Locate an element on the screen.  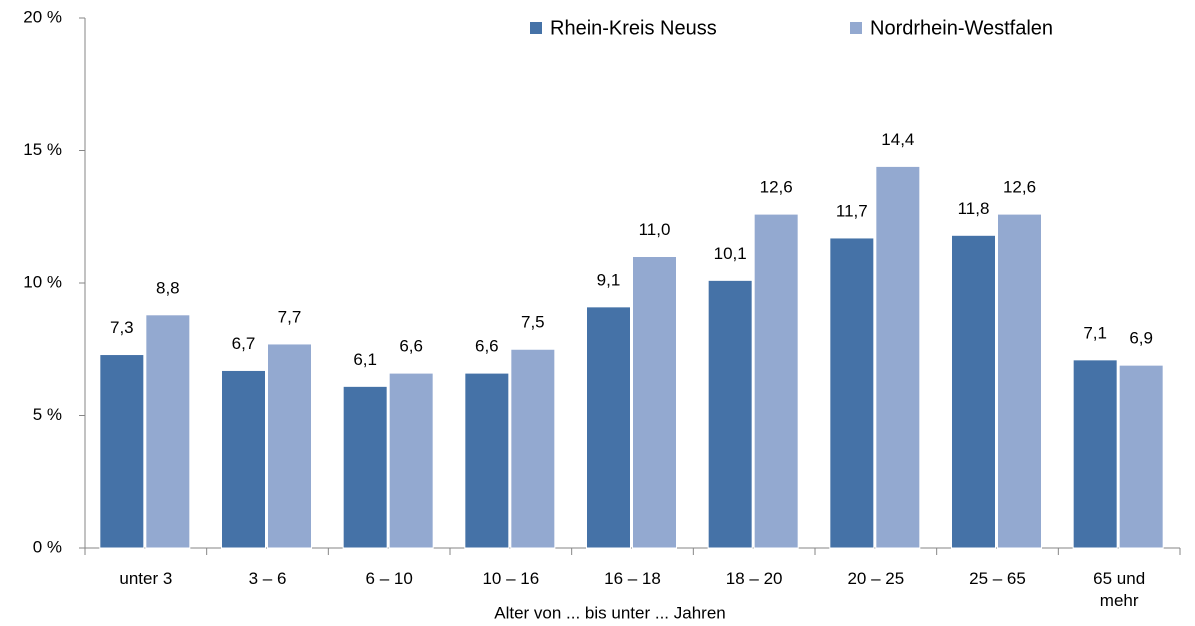
y-tick-label: 15 % is located at coordinates (42, 149).